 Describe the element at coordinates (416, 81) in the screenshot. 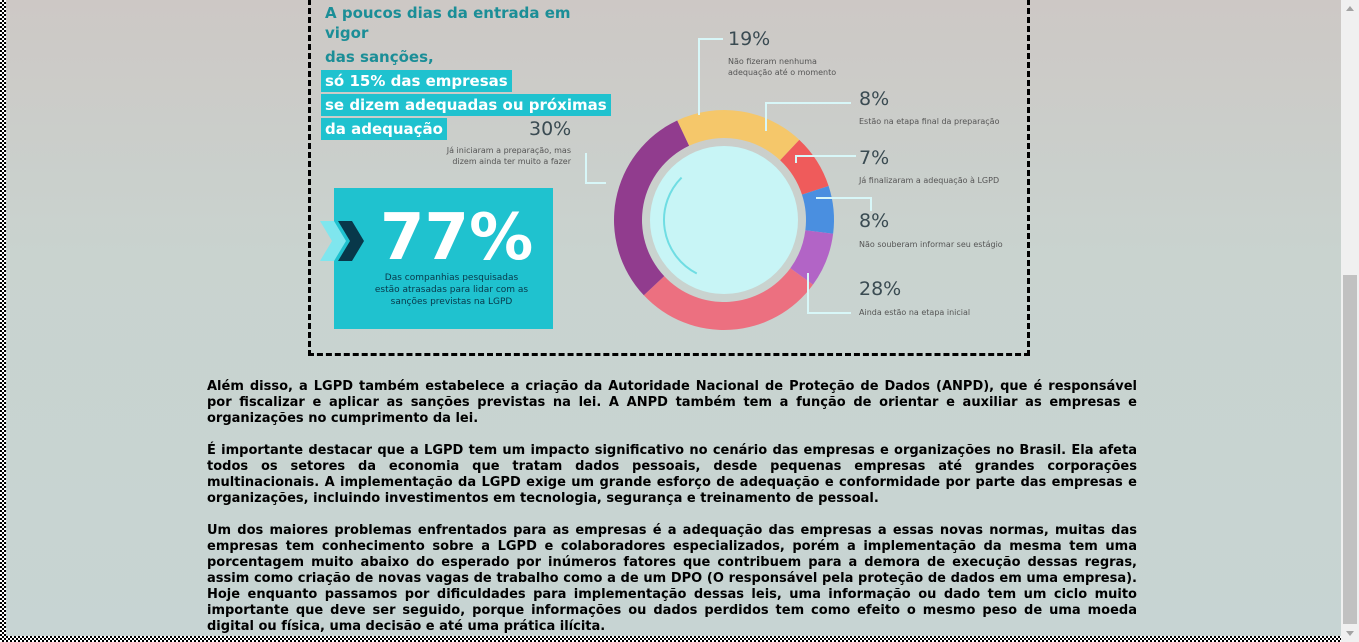

I see `headline-line-2-highlight: só 15% das empresas` at that location.